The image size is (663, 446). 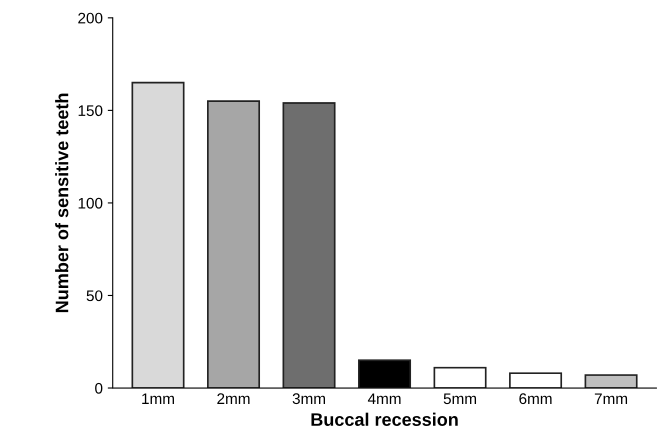 I want to click on x-tick-label: 1mm, so click(x=158, y=398).